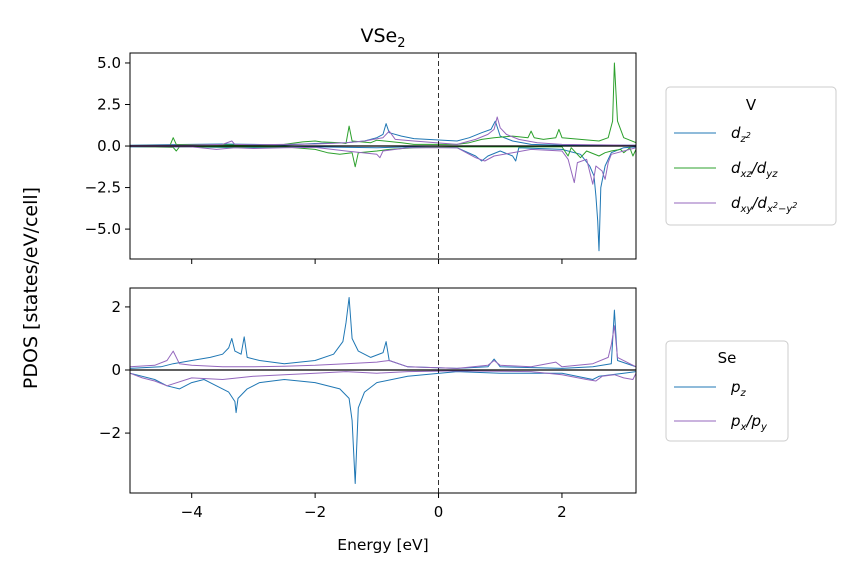  What do you see at coordinates (383, 347) in the screenshot?
I see `bottom-series-px-py-up` at bounding box center [383, 347].